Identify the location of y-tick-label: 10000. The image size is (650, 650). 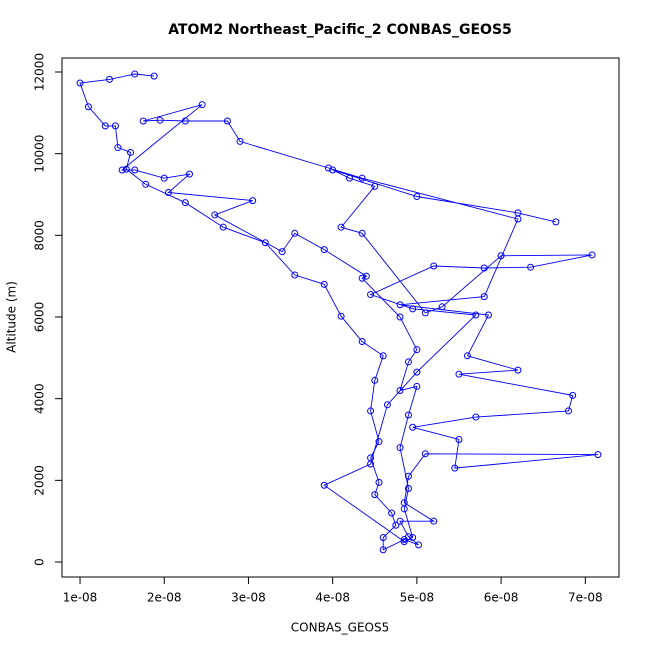
(40, 154).